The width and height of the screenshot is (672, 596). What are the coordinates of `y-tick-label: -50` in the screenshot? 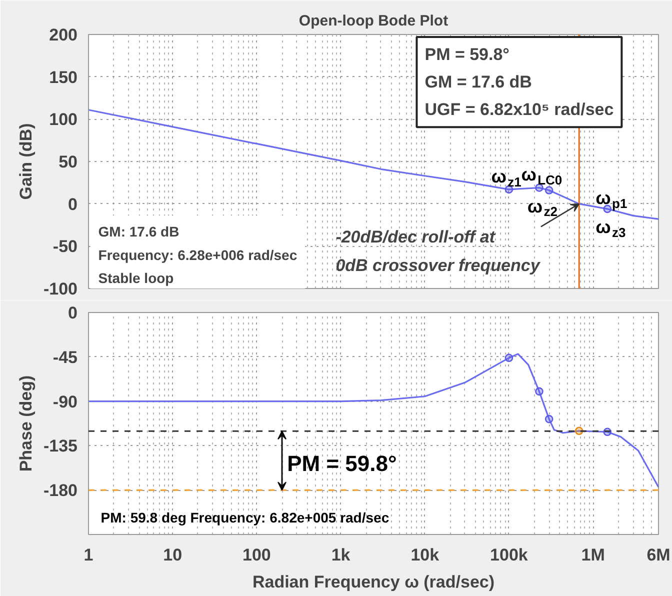 It's located at (65, 246).